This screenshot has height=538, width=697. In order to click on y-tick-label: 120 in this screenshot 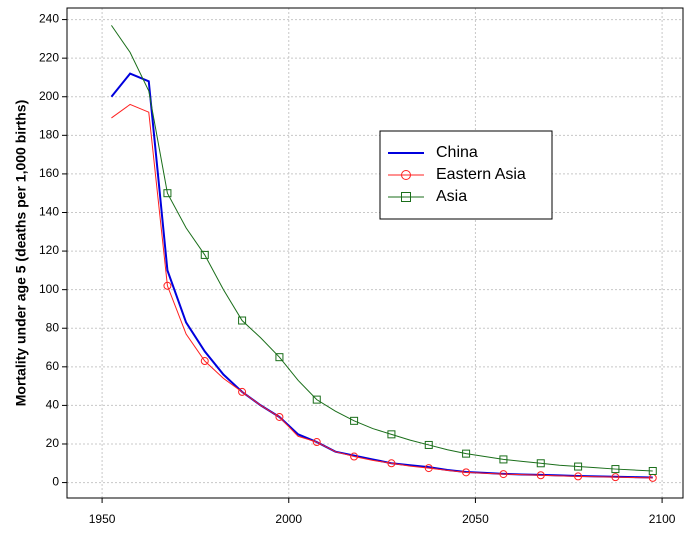, I will do `click(49, 250)`.